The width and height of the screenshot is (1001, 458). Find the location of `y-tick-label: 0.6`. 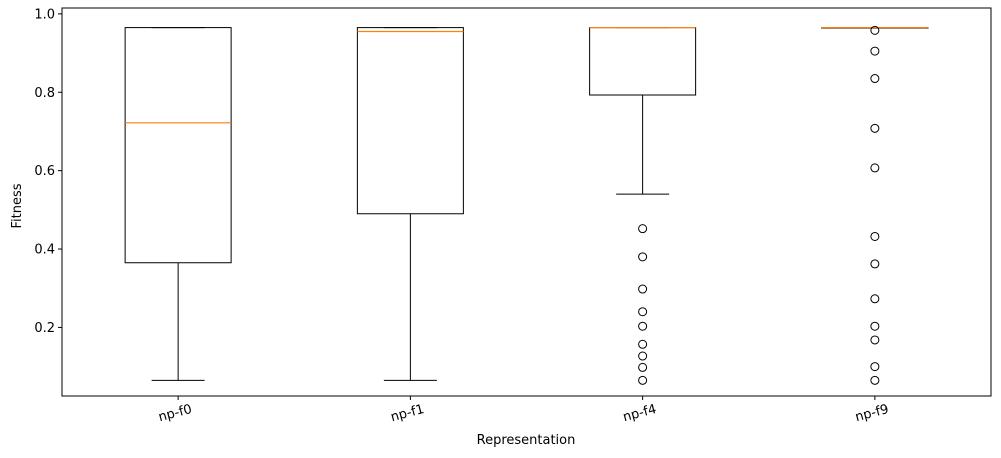

y-tick-label: 0.6 is located at coordinates (44, 171).